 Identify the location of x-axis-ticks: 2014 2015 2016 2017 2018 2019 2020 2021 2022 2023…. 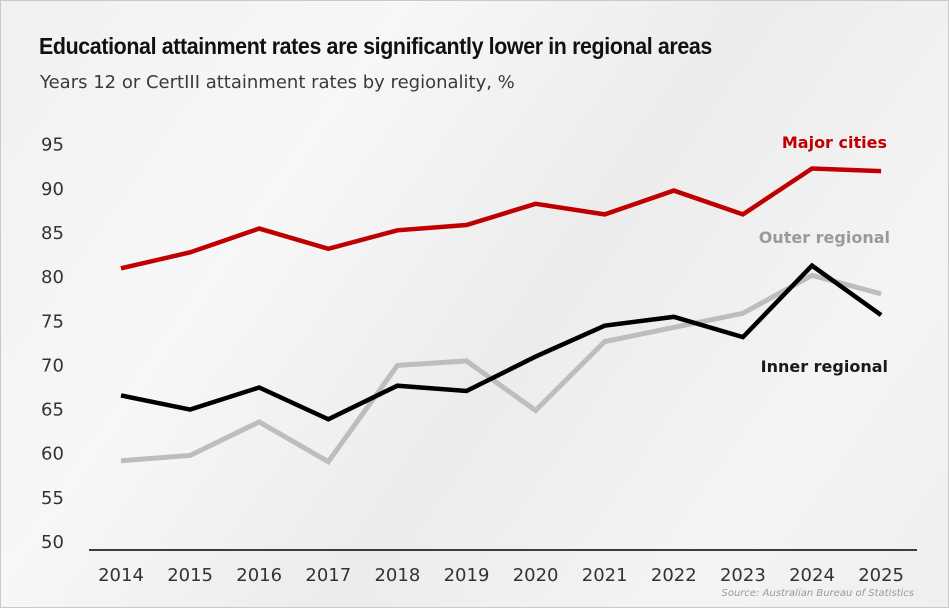
(501, 575).